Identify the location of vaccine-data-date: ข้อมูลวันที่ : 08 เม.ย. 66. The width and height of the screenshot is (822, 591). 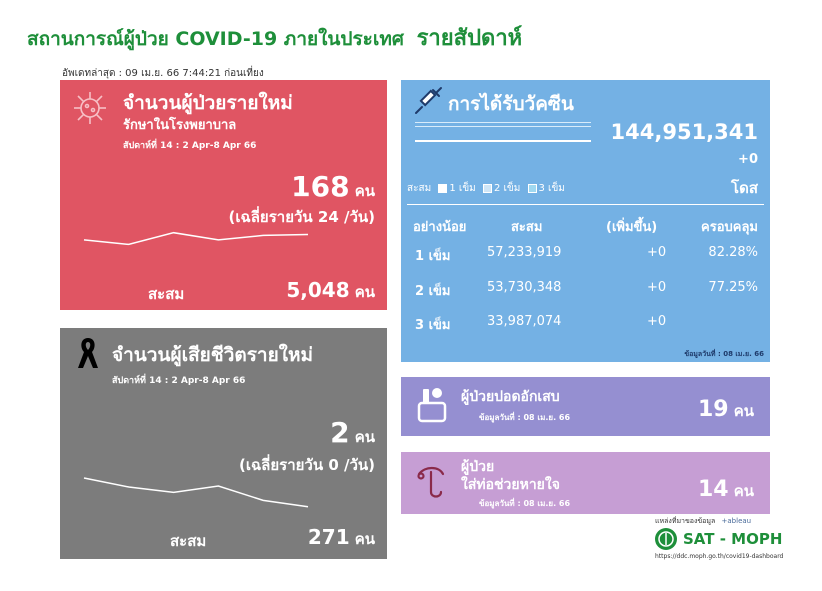
(724, 354).